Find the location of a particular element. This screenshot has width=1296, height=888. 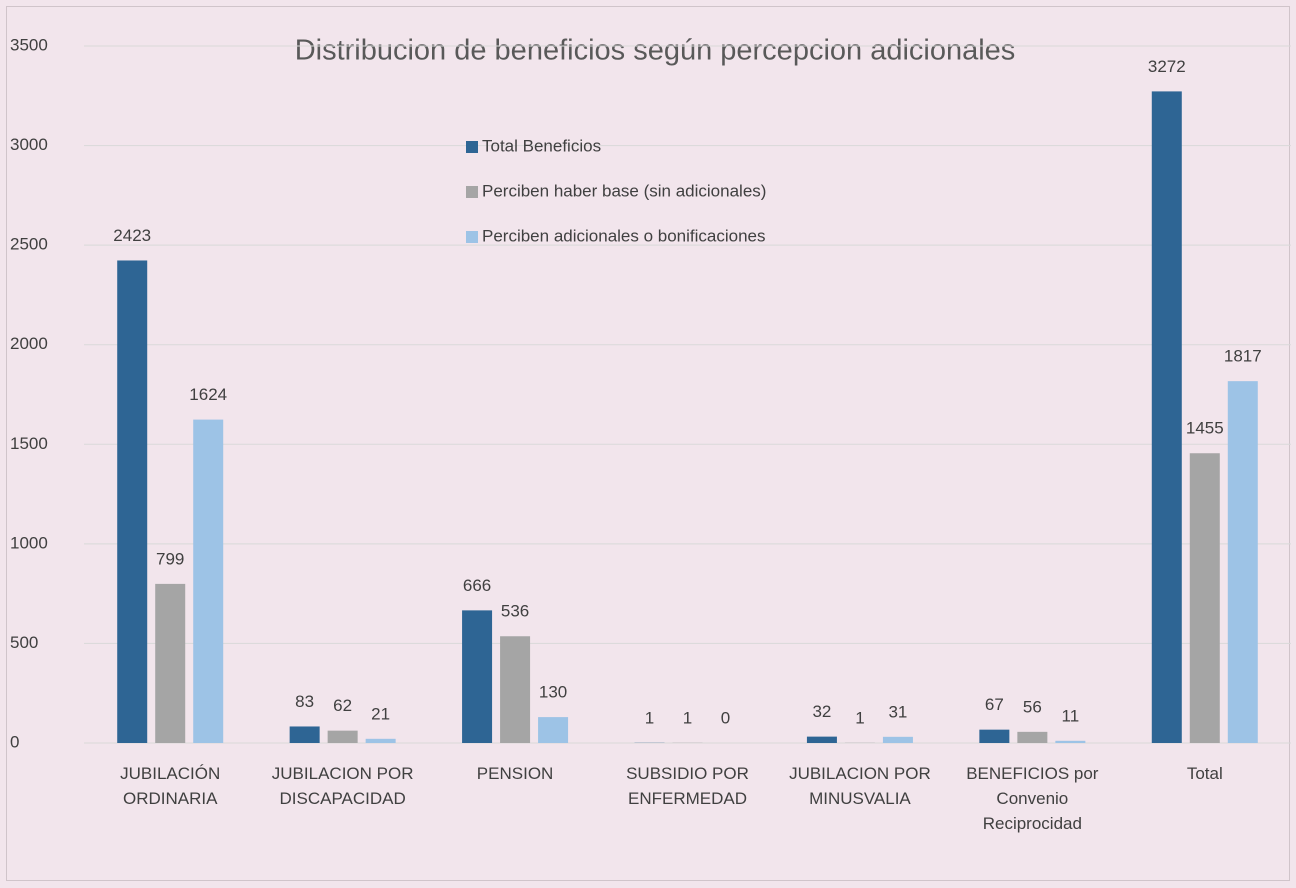

data-label: 1624 is located at coordinates (208, 394).